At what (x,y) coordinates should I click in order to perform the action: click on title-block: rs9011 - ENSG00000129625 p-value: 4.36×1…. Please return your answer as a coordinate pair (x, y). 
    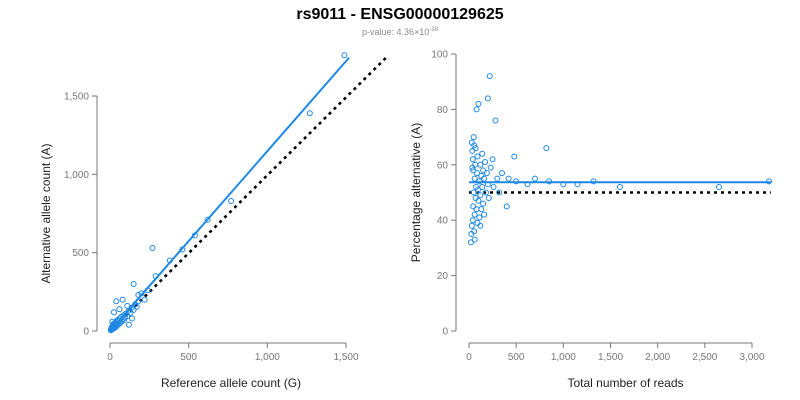
    Looking at the image, I should click on (400, 22).